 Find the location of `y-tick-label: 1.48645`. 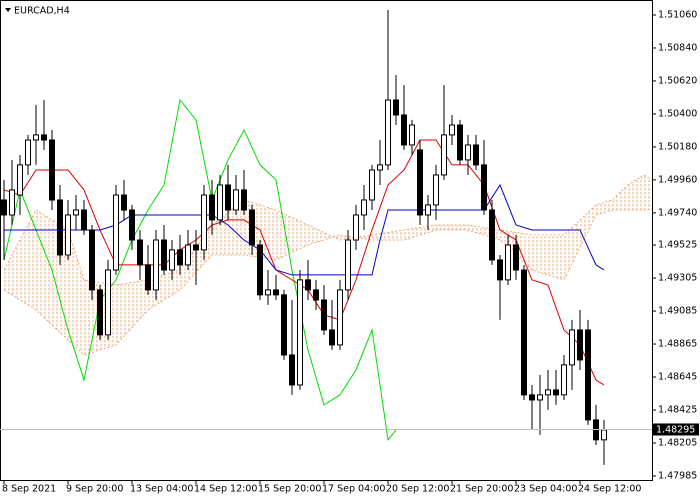

y-tick-label: 1.48645 is located at coordinates (677, 377).